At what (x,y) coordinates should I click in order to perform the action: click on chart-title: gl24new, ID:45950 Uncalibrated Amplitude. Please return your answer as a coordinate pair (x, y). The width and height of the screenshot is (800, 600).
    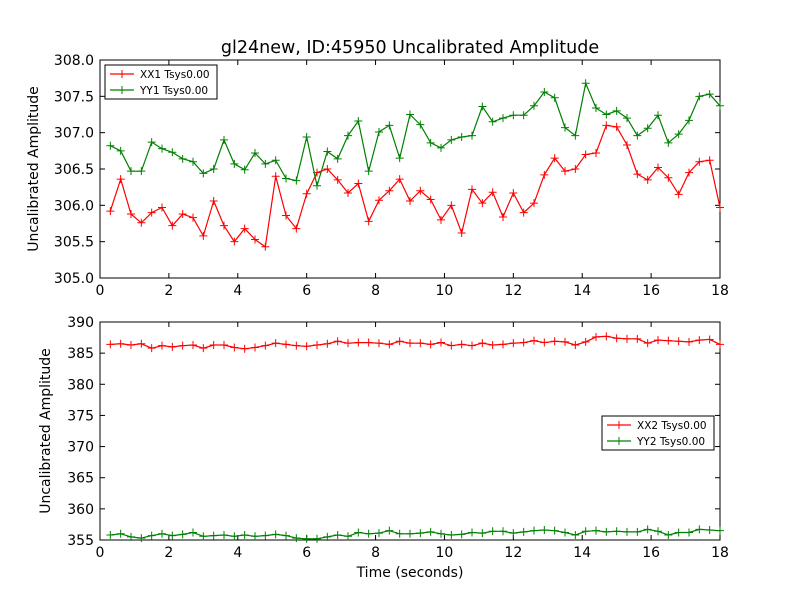
    Looking at the image, I should click on (410, 48).